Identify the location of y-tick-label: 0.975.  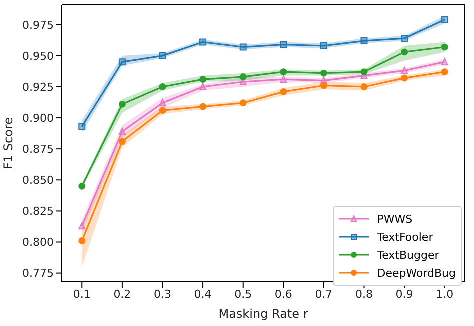
(38, 25).